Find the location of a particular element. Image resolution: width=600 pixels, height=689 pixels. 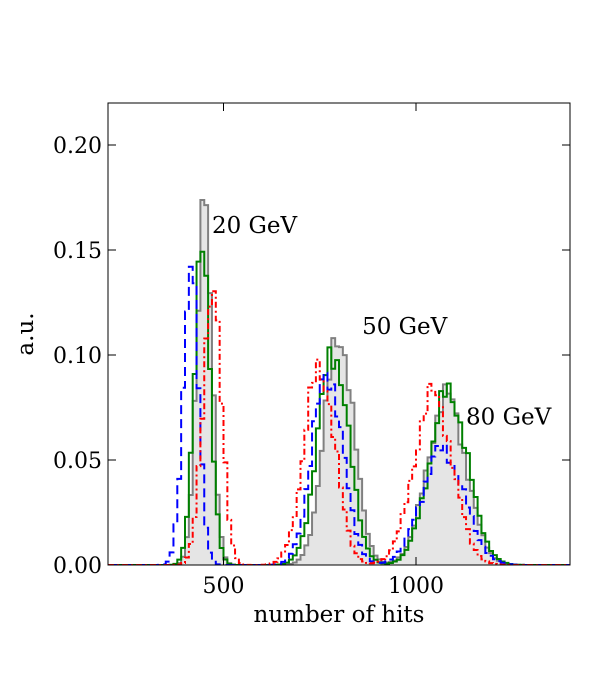

y-axis-title: a.u. is located at coordinates (26, 333).